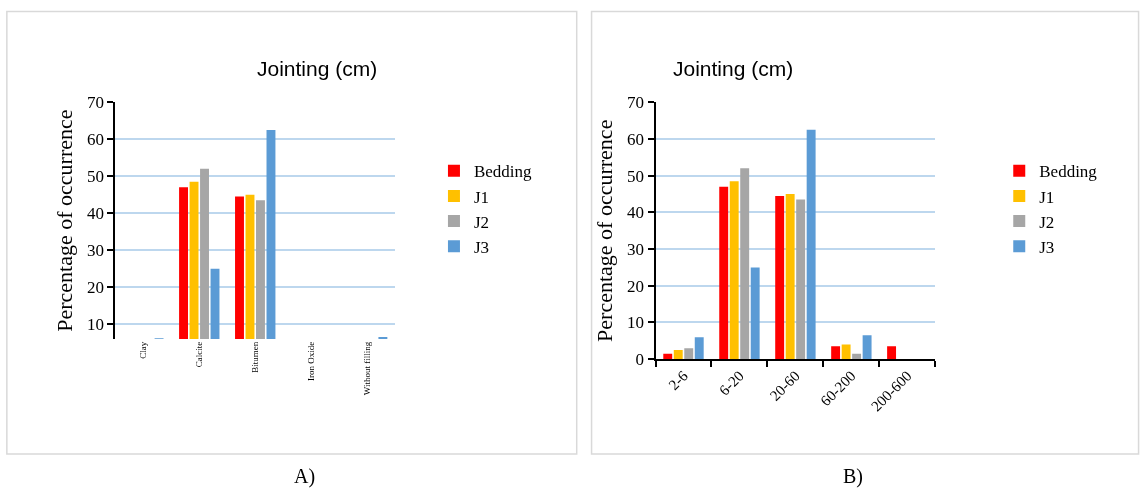  Describe the element at coordinates (305, 476) in the screenshot. I see `text: A)` at that location.